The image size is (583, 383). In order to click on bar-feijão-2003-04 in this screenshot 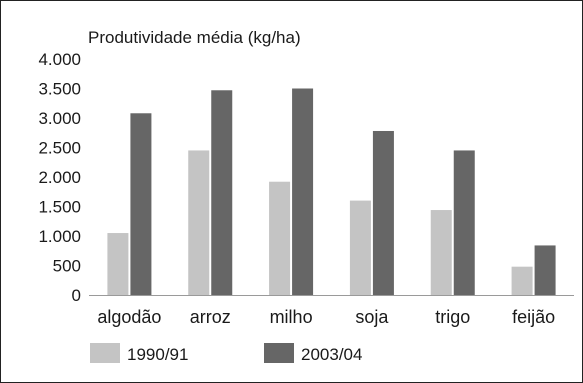, I will do `click(545, 270)`.